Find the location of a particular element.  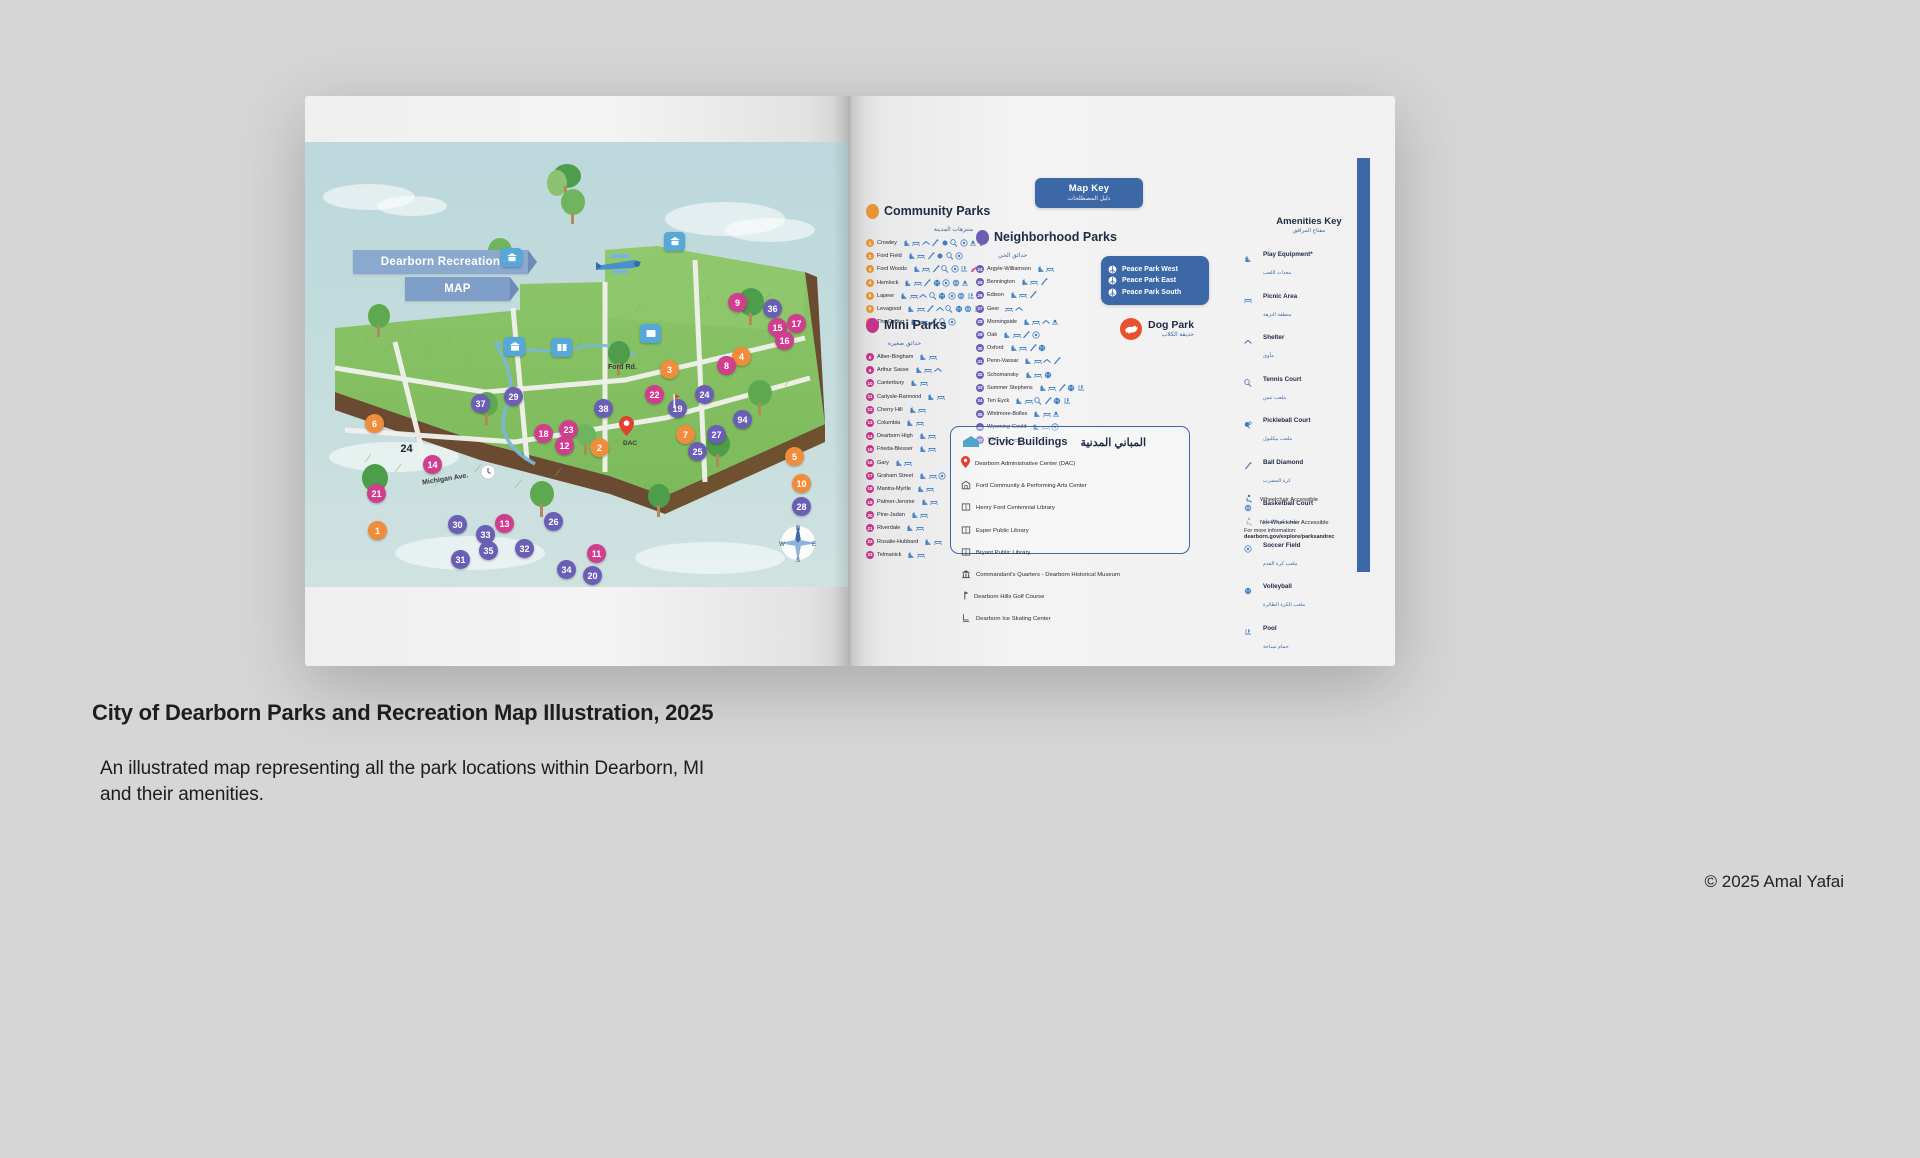

list-item: 23 Telmanick is located at coordinates (953, 554).